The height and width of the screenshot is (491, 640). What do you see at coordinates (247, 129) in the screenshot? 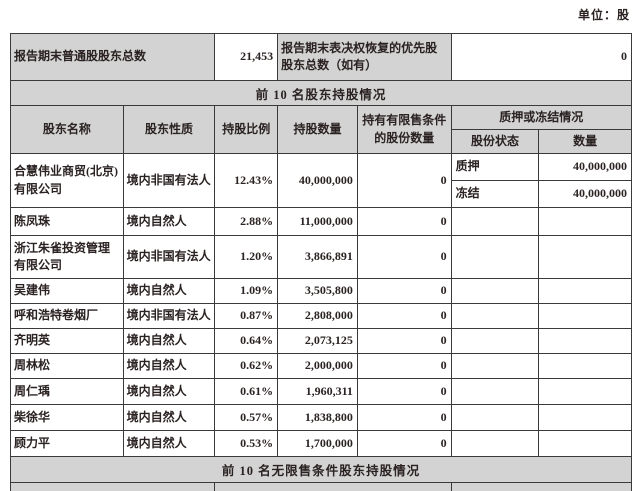
I see `header-holding-ratio: 持股比例` at bounding box center [247, 129].